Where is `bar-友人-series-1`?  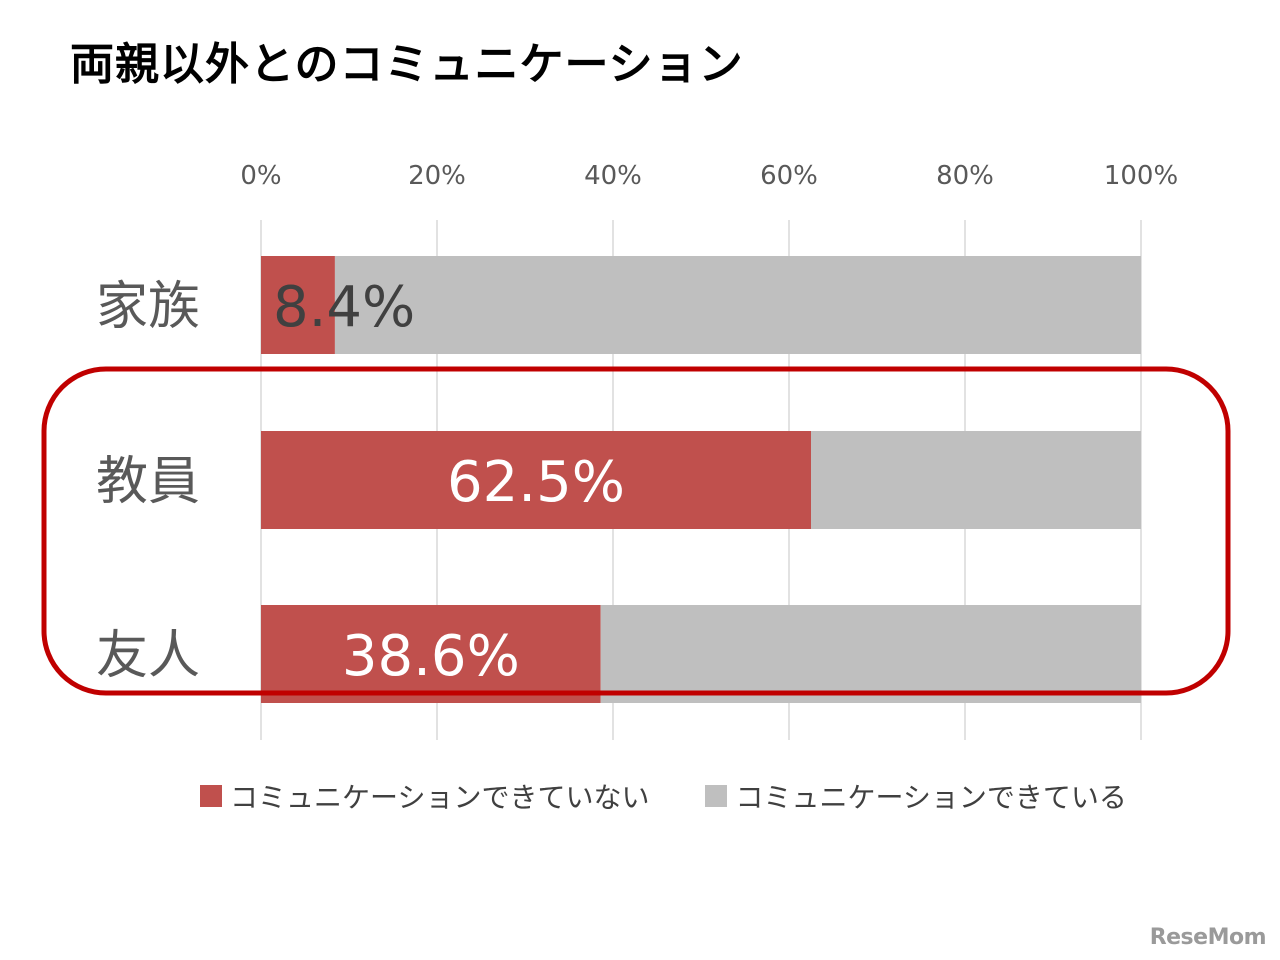
bar-友人-series-1 is located at coordinates (870, 654).